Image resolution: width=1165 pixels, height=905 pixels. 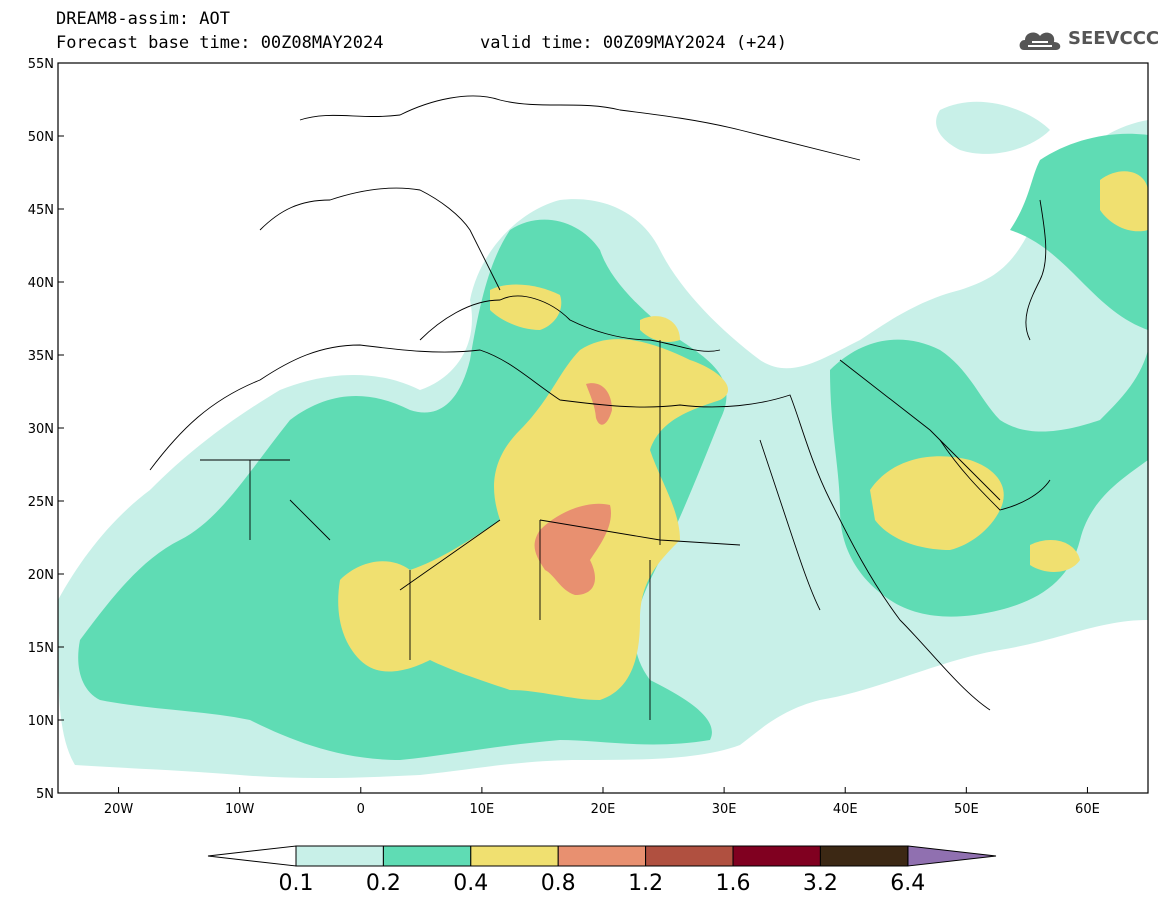 I want to click on lat-label: 5N, so click(x=45, y=794).